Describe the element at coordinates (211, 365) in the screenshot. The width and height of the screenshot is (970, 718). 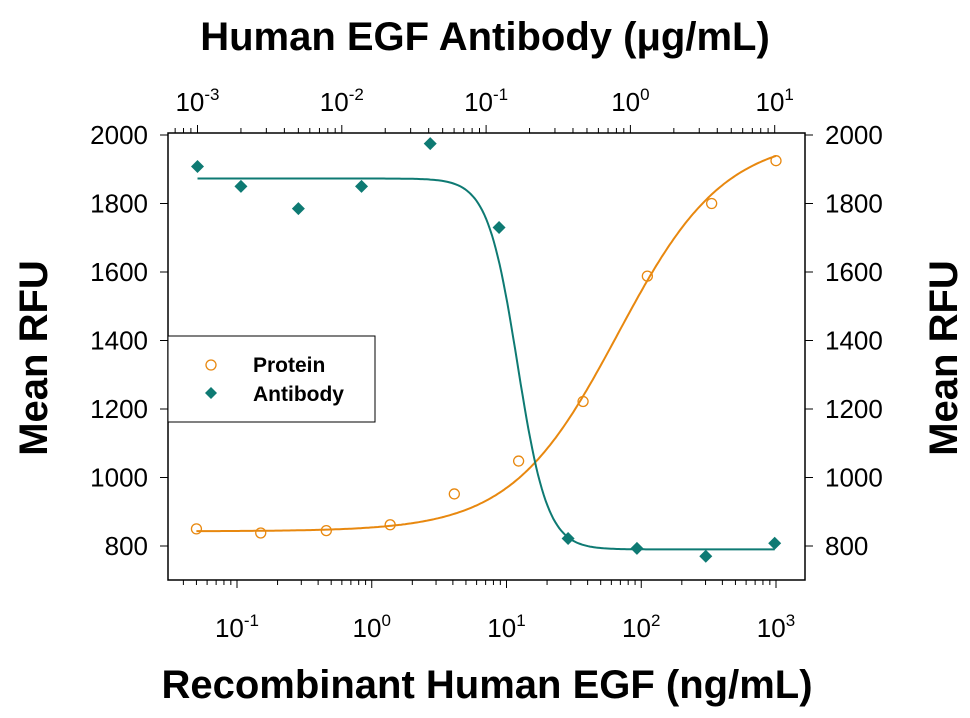
I see `legend-protein-marker` at that location.